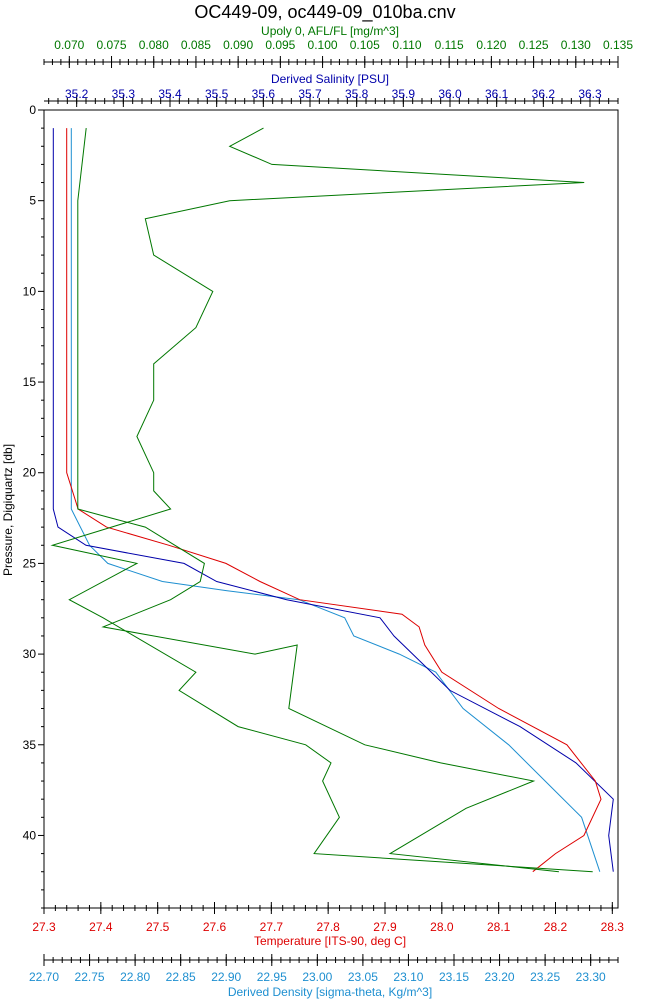 The image size is (650, 1000). What do you see at coordinates (77, 94) in the screenshot?
I see `top-axis-2-tick-label: 35.2` at bounding box center [77, 94].